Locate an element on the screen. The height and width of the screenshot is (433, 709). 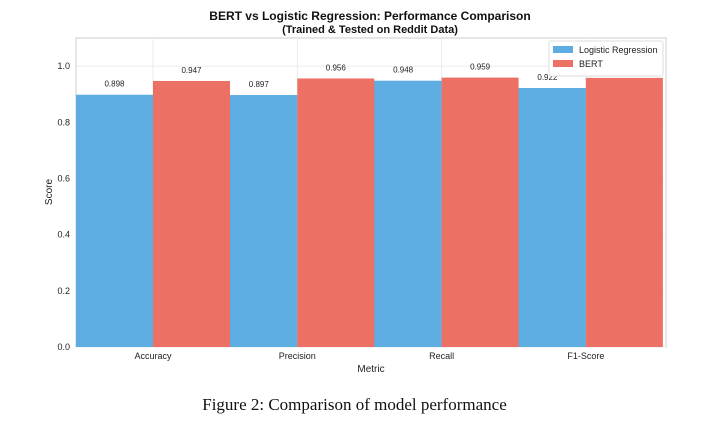
data-label: 0.922 is located at coordinates (547, 77).